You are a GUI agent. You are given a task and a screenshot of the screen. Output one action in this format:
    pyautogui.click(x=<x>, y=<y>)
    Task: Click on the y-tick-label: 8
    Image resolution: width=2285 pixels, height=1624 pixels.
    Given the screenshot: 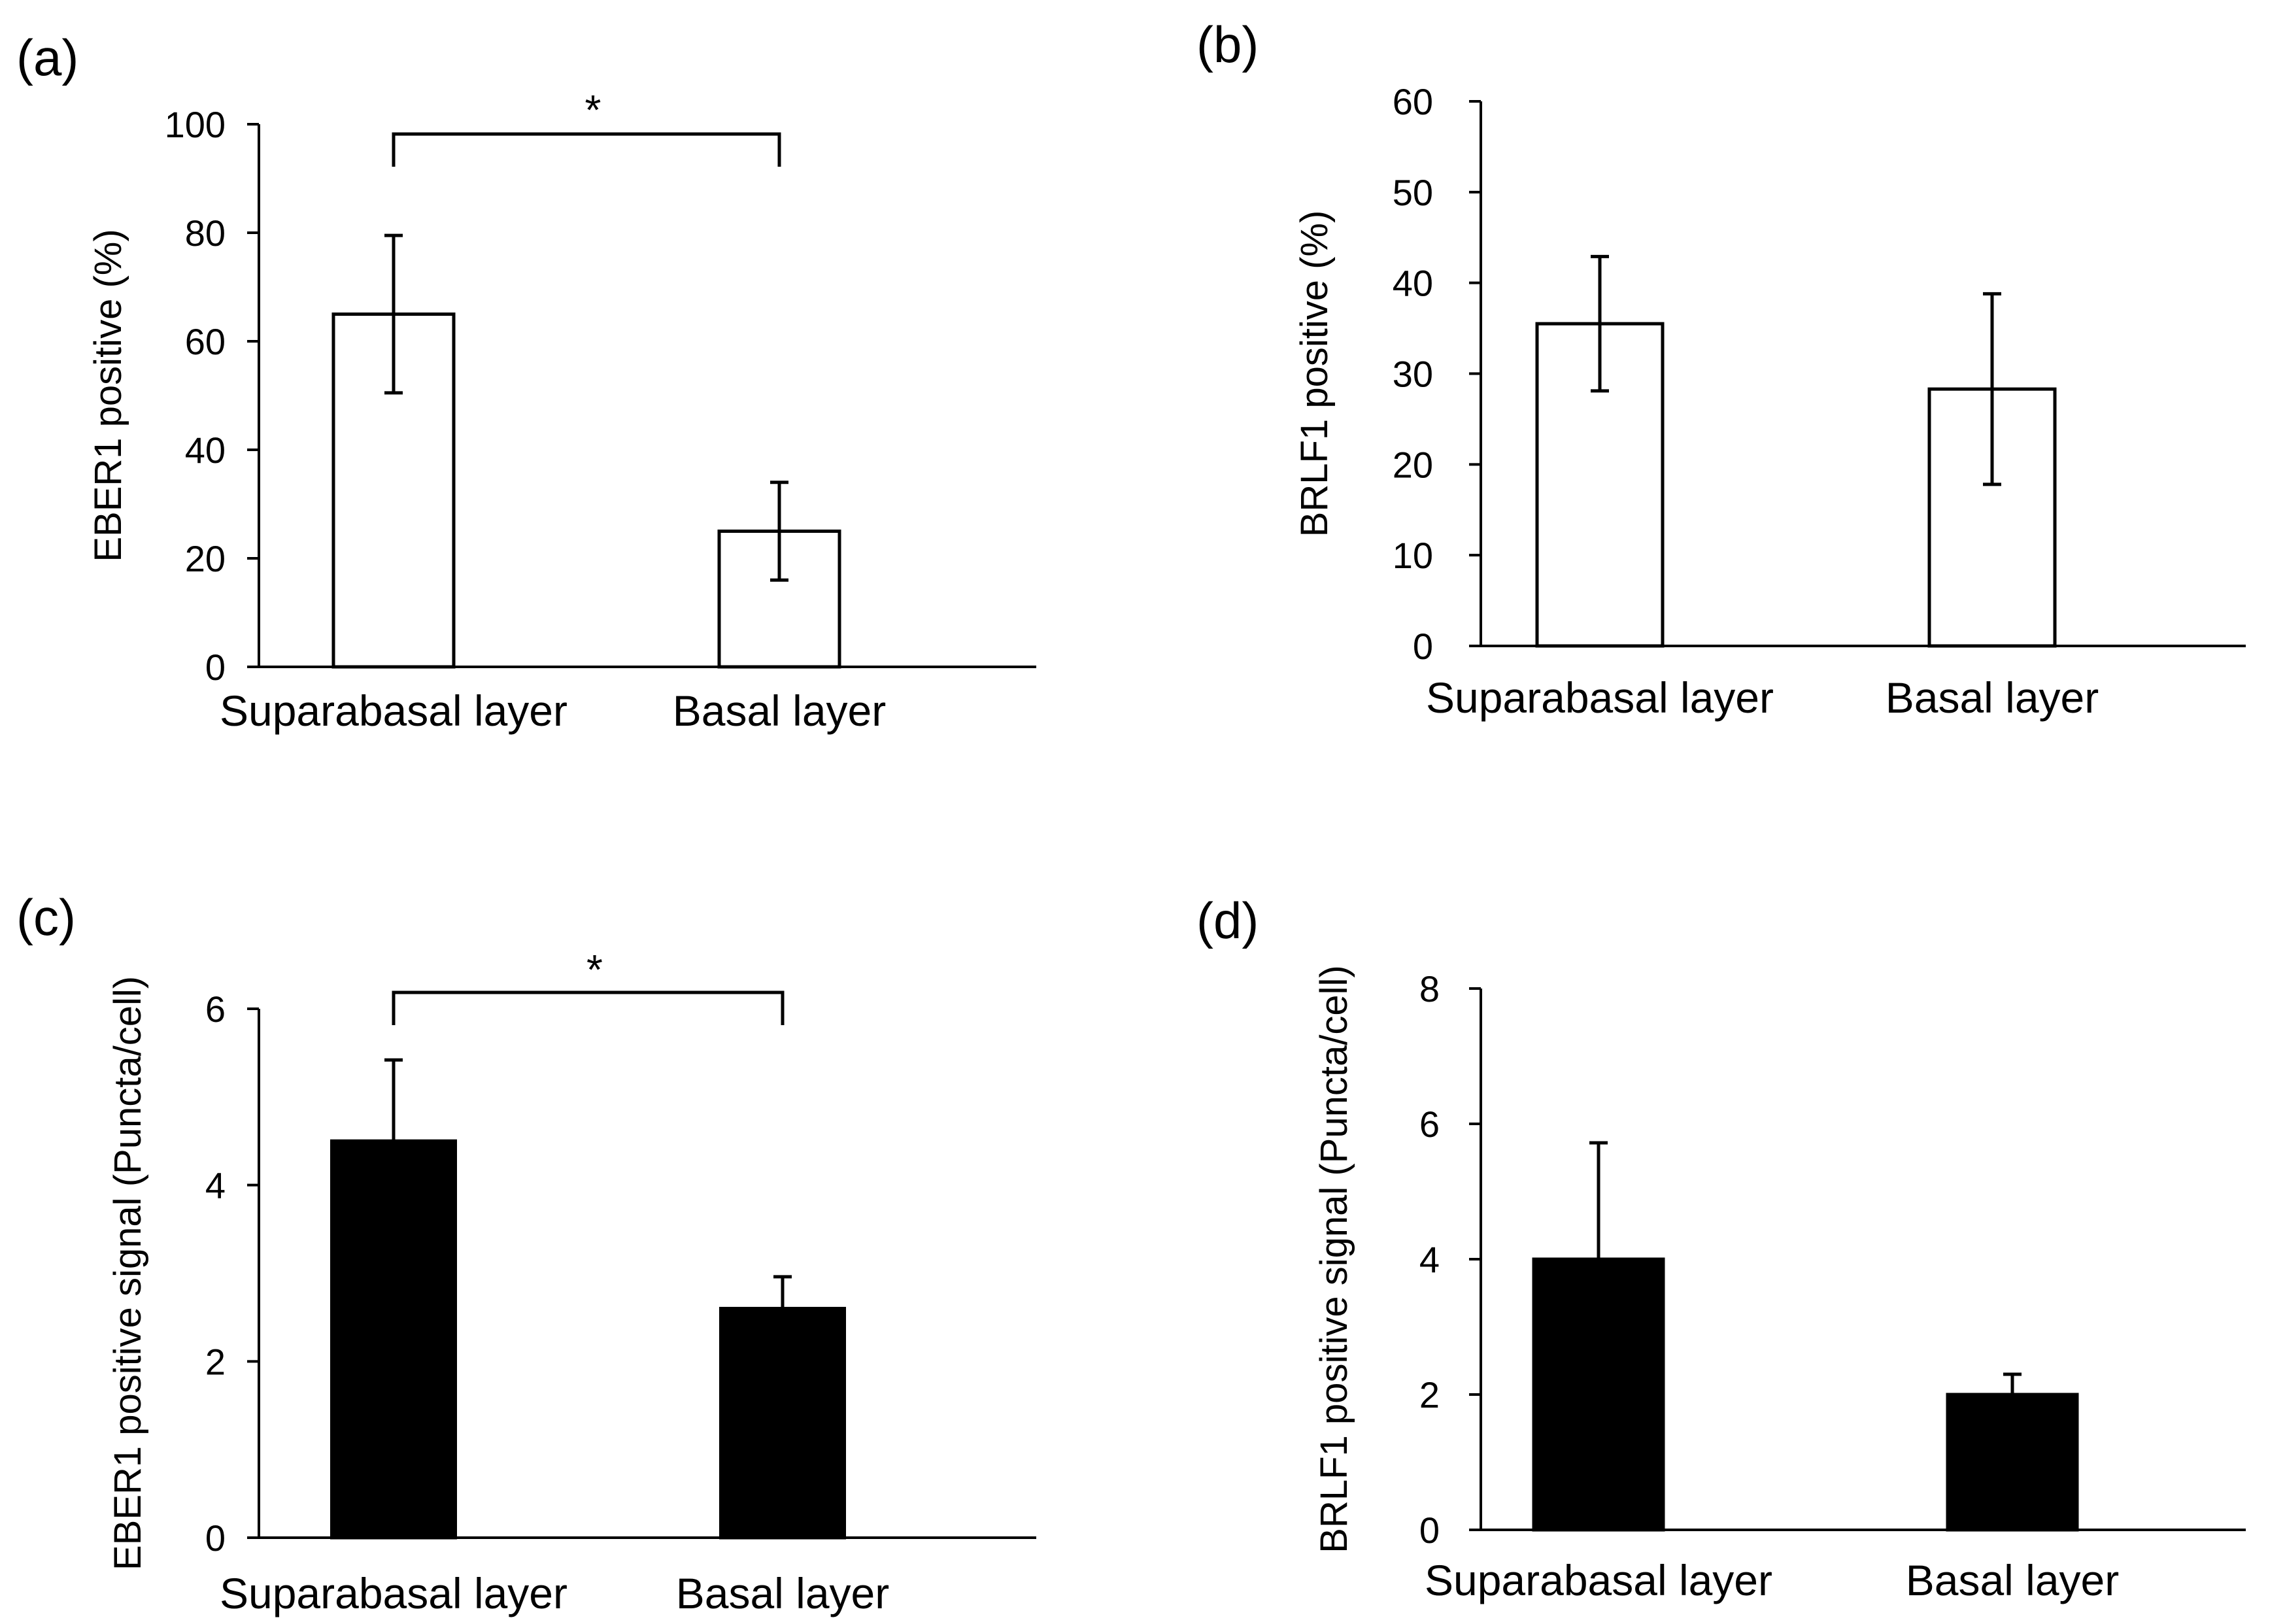 What is the action you would take?
    pyautogui.click(x=1429, y=988)
    